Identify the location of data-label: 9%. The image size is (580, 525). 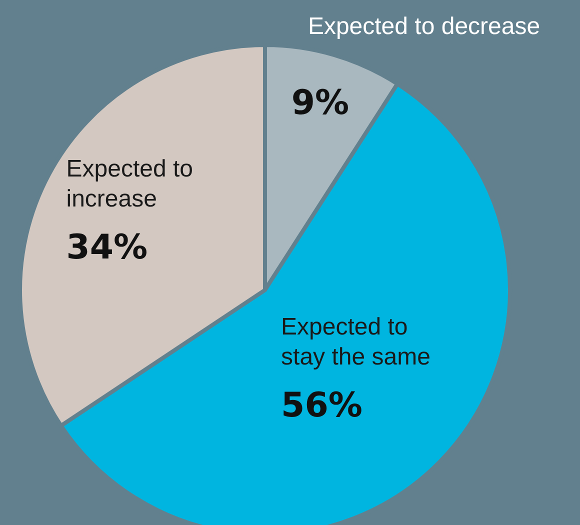
(320, 102).